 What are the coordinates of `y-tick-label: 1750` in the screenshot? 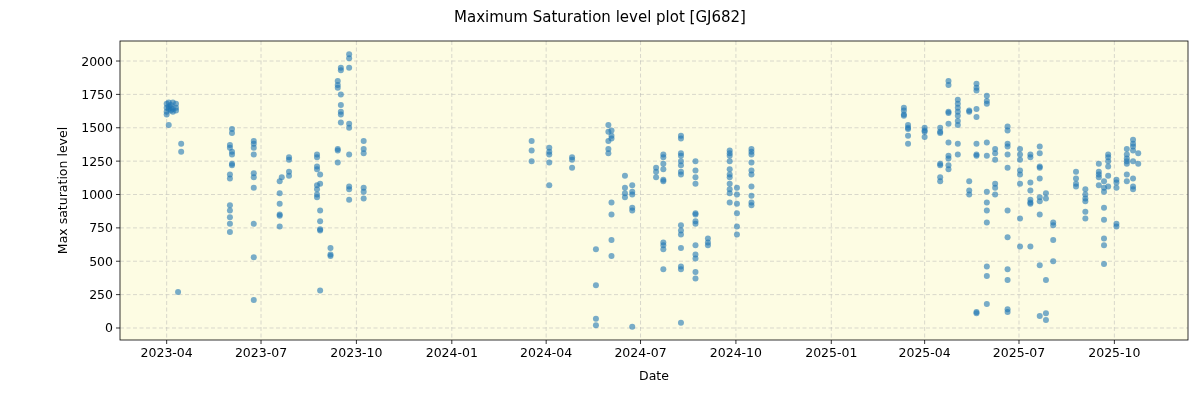 It's located at (97, 94).